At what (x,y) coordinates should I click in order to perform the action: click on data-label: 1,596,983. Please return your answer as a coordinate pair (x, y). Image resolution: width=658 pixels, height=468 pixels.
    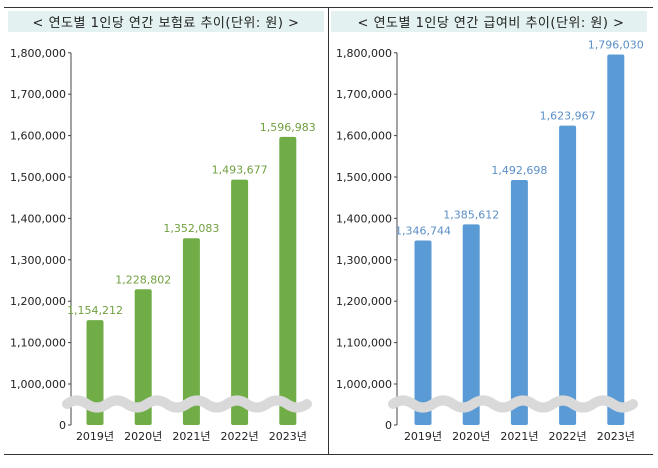
    Looking at the image, I should click on (288, 127).